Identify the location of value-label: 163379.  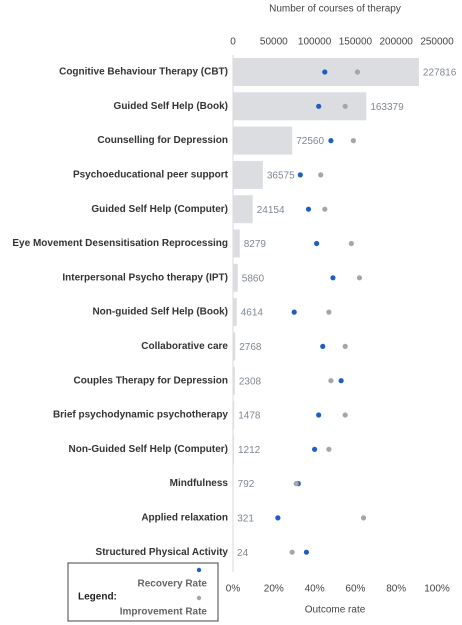
(387, 107).